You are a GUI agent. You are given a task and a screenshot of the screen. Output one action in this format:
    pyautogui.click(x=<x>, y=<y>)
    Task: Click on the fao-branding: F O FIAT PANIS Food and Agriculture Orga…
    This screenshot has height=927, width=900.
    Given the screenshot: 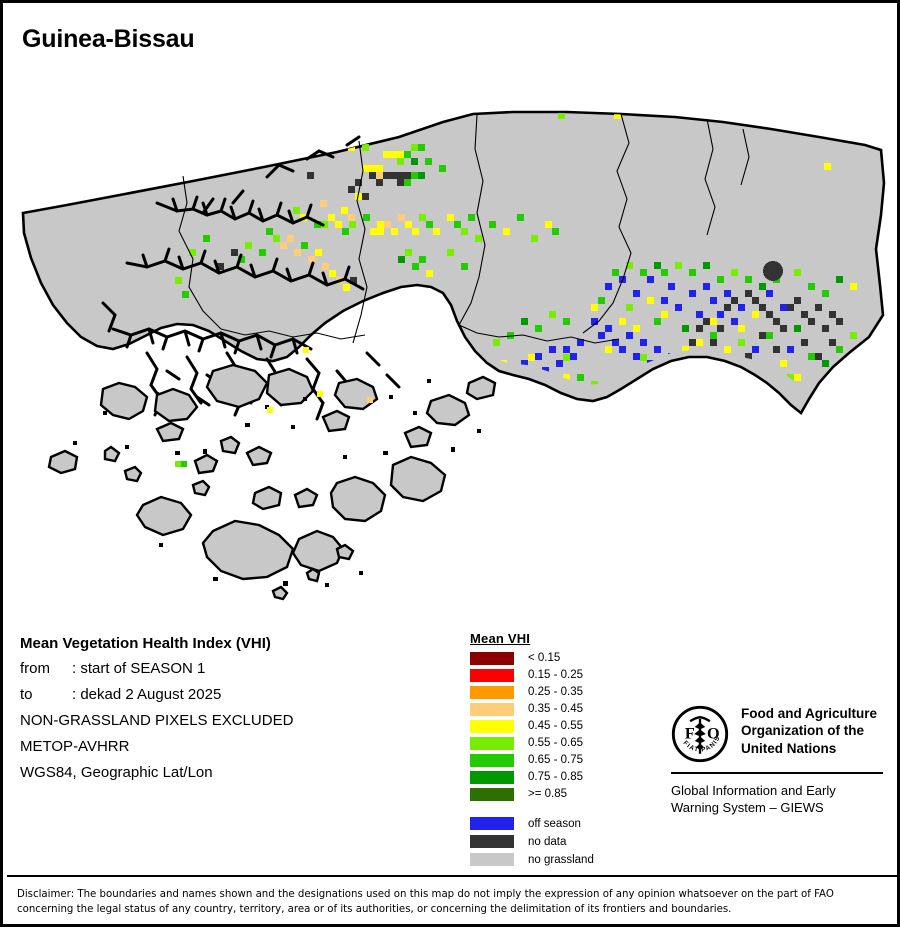 What is the action you would take?
    pyautogui.click(x=778, y=760)
    